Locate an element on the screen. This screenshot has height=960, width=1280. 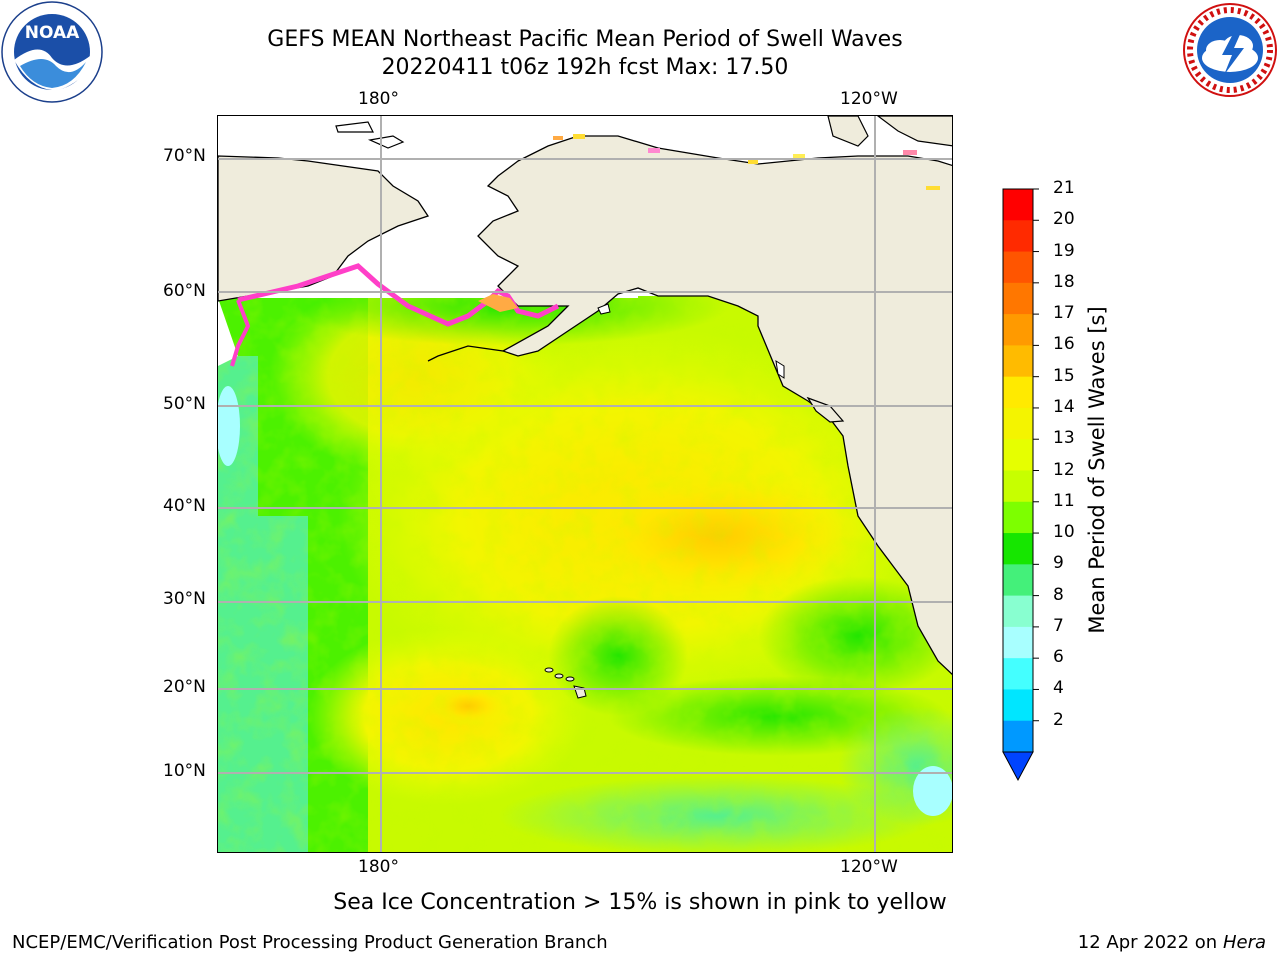
colorbar is located at coordinates (1040, 485).